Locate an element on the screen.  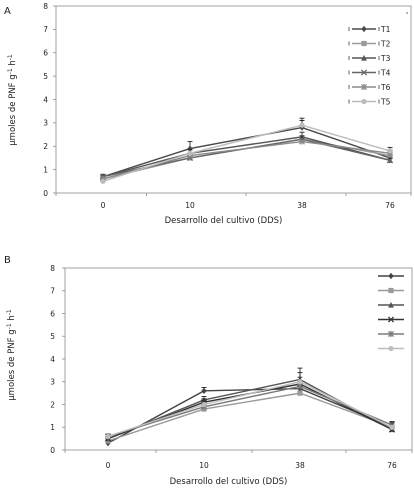
panel-label: A is located at coordinates (7, 11).